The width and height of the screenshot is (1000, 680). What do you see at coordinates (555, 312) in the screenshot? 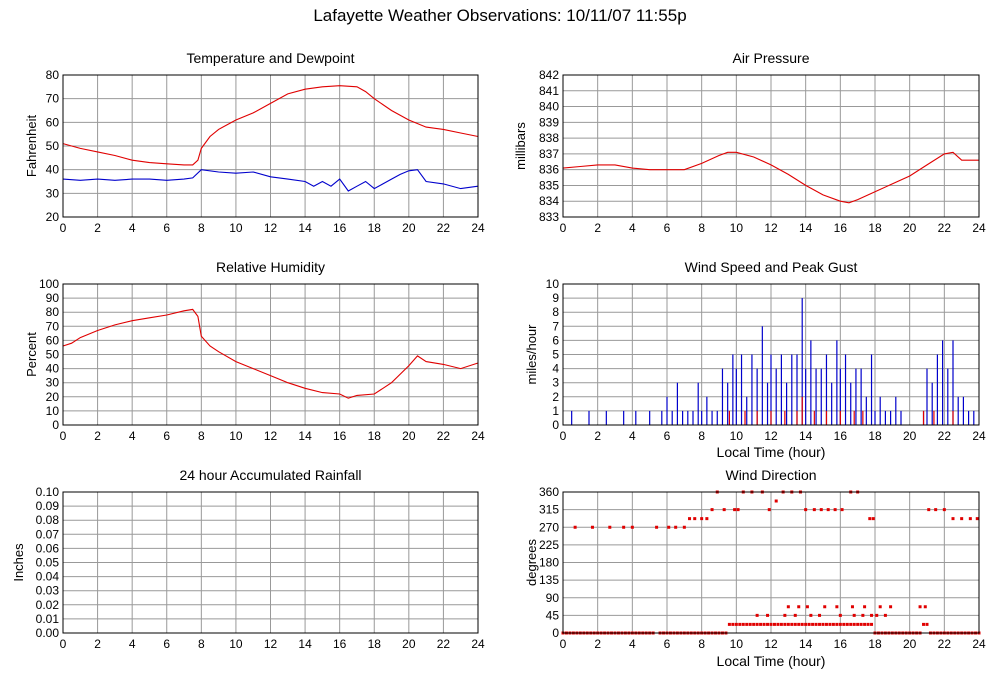
I see `wind-ytick-label: 8` at bounding box center [555, 312].